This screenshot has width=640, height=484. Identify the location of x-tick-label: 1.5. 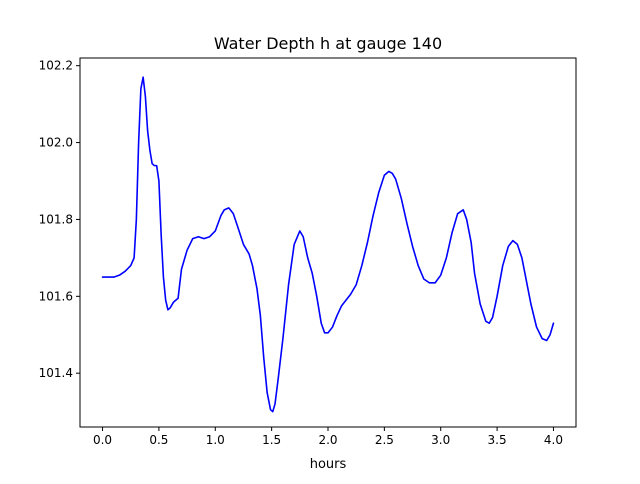
(271, 440).